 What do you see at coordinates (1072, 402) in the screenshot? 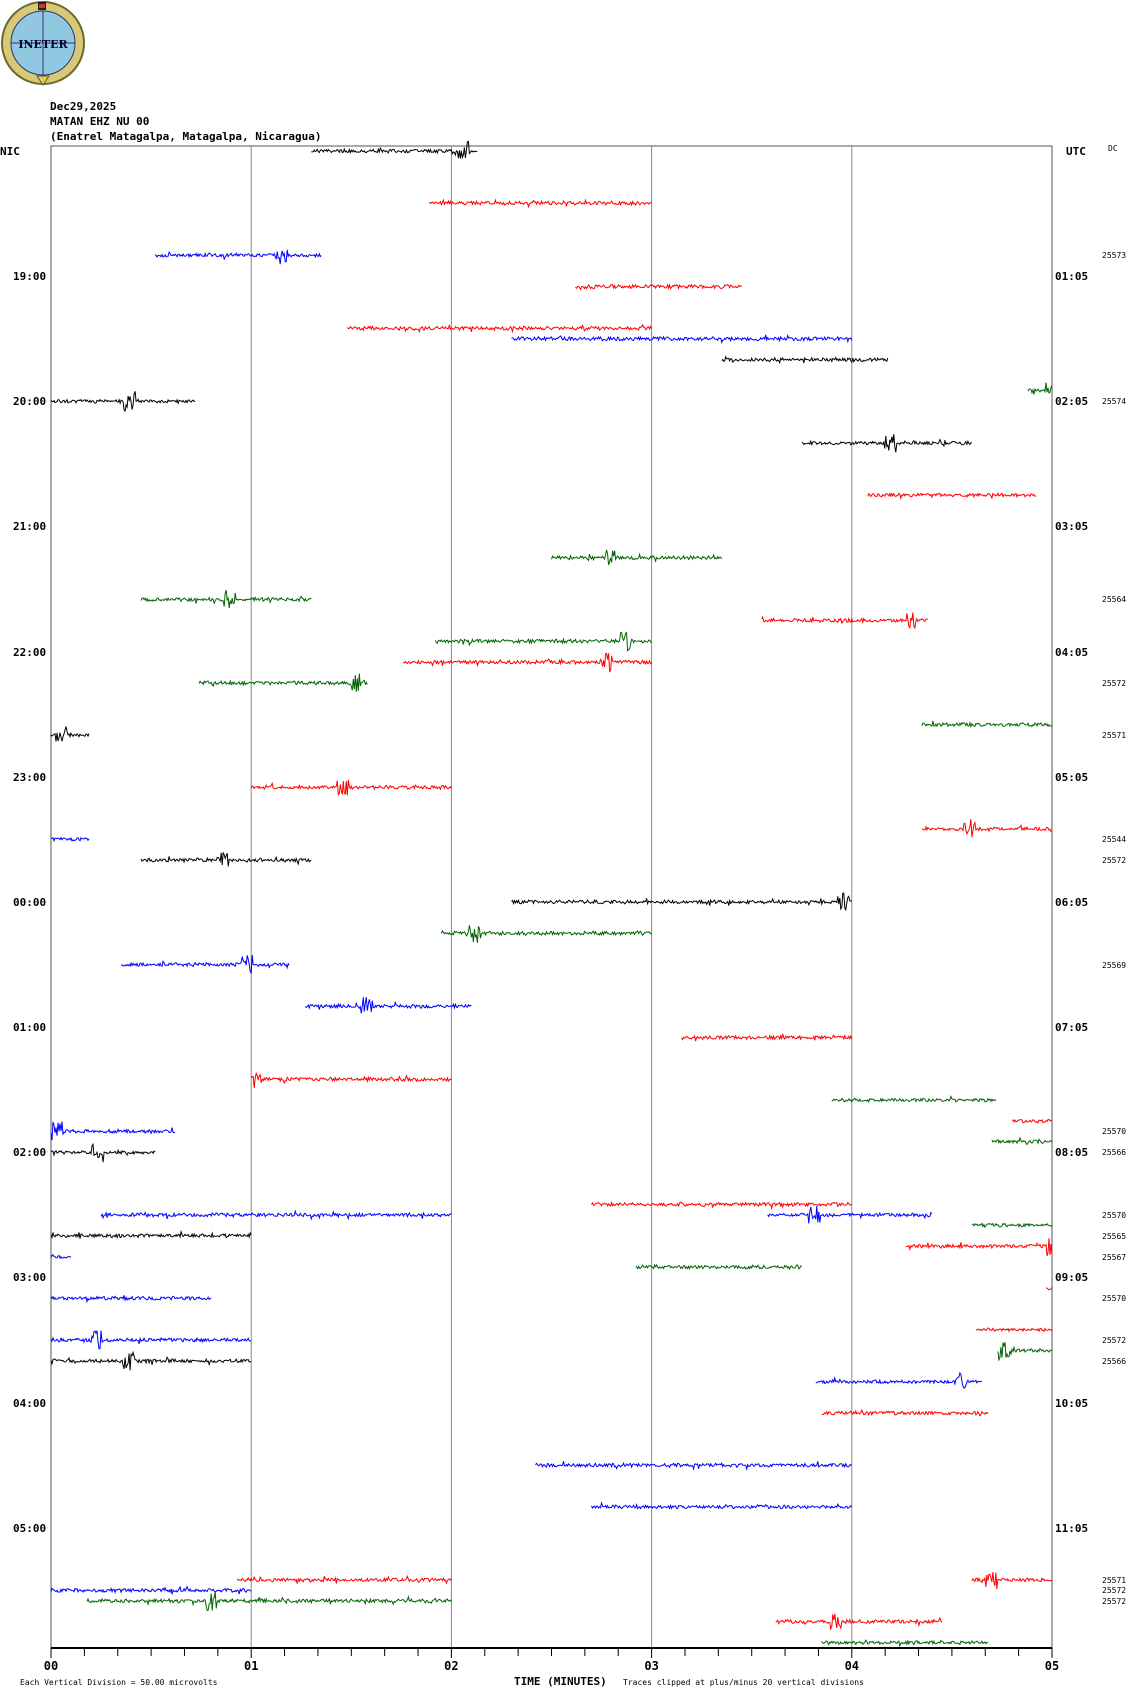
I see `utc-hour-label: 02:05` at bounding box center [1072, 402].